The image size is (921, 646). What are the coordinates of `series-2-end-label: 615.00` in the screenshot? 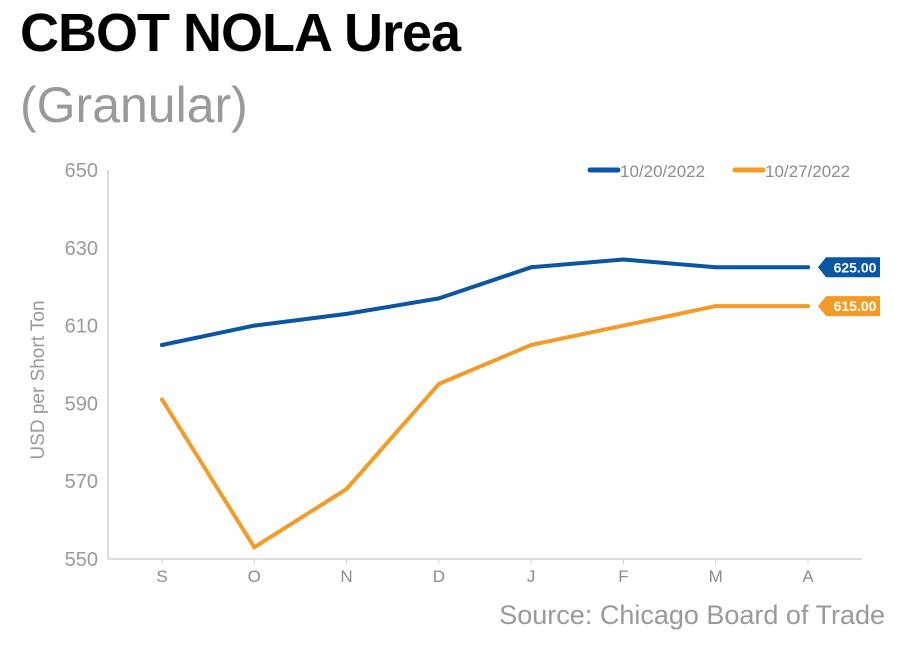 It's located at (855, 306).